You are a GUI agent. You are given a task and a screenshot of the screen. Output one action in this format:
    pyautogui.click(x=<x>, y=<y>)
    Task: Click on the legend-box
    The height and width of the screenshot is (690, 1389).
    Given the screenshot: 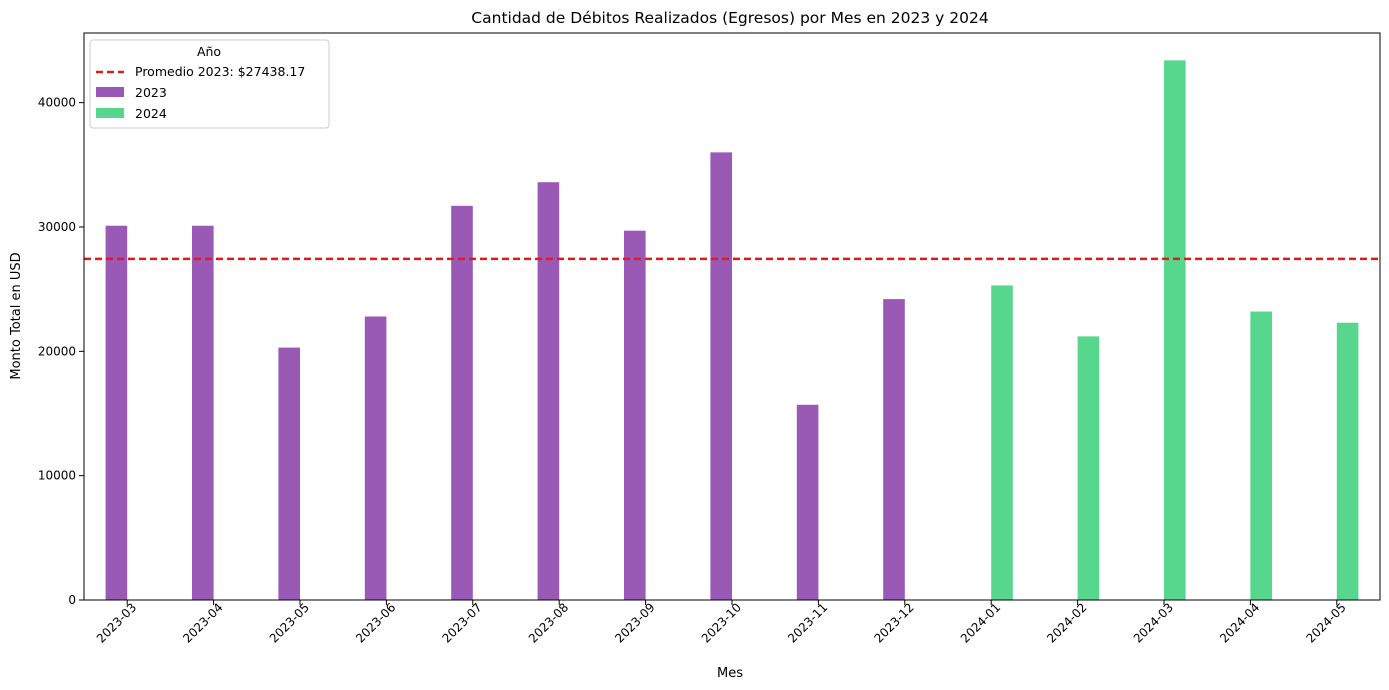 What is the action you would take?
    pyautogui.click(x=209, y=84)
    